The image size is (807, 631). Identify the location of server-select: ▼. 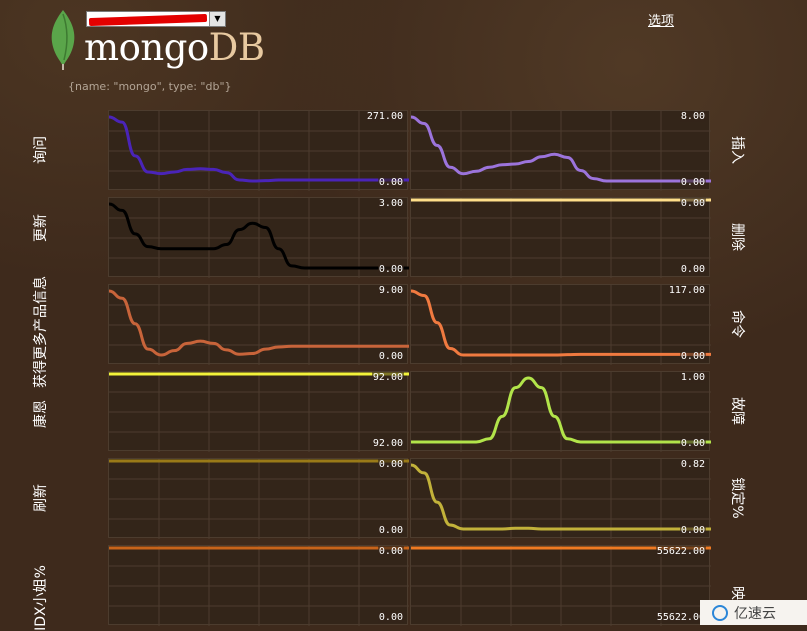
(156, 19).